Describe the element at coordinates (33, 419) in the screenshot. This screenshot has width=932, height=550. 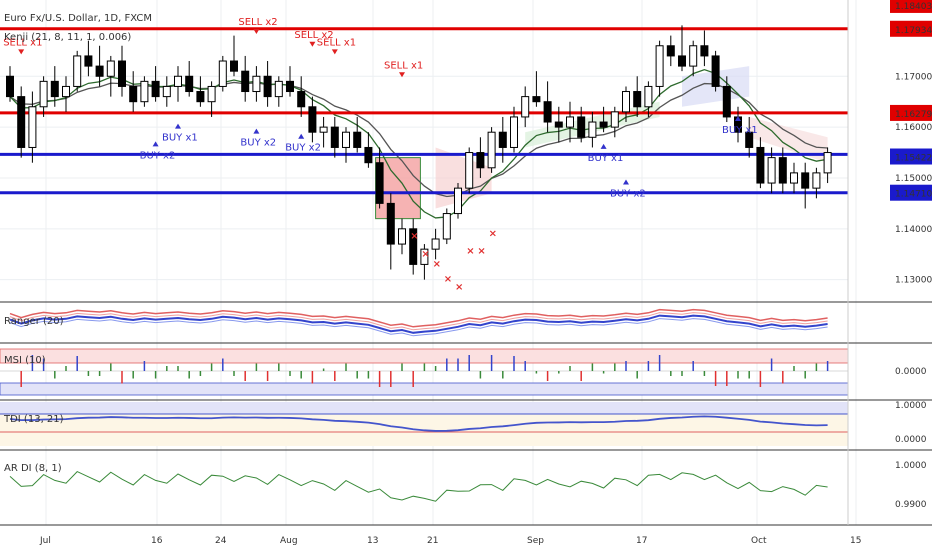
I see `tdi-label: TDI (13, 21)` at that location.